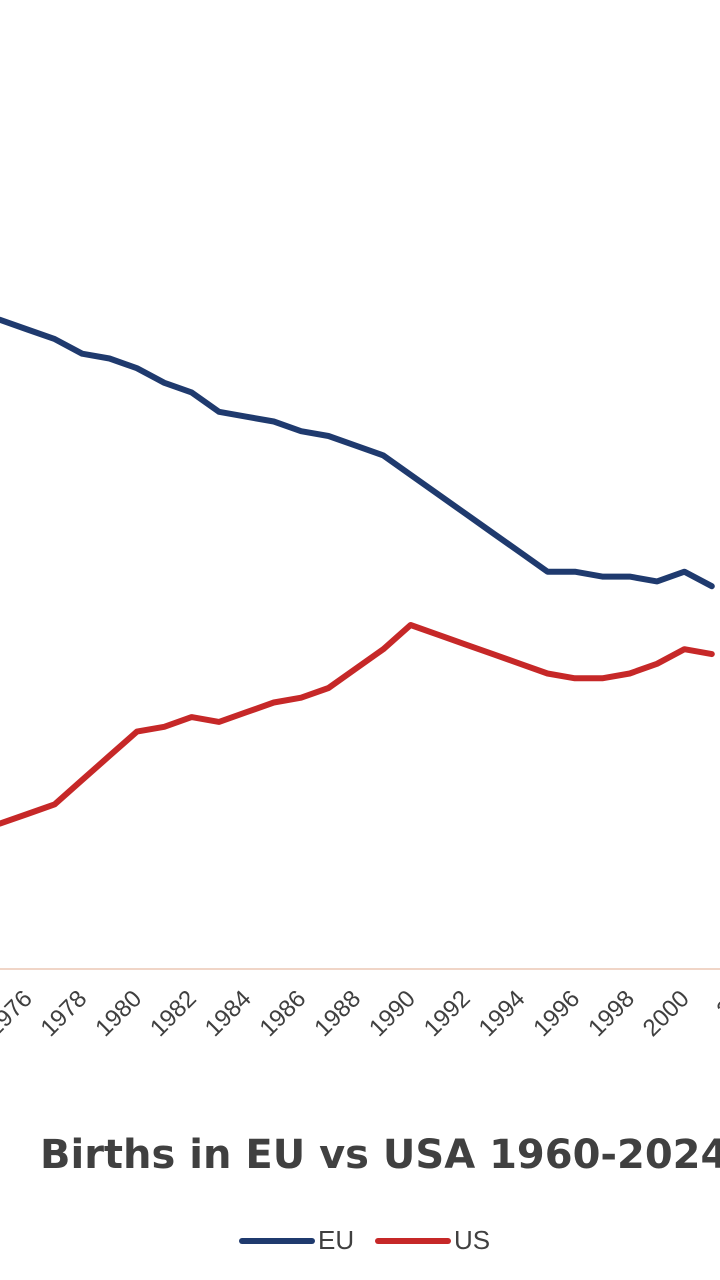 This screenshot has width=720, height=1280. What do you see at coordinates (392, 1013) in the screenshot?
I see `x-tick-label: 1990` at bounding box center [392, 1013].